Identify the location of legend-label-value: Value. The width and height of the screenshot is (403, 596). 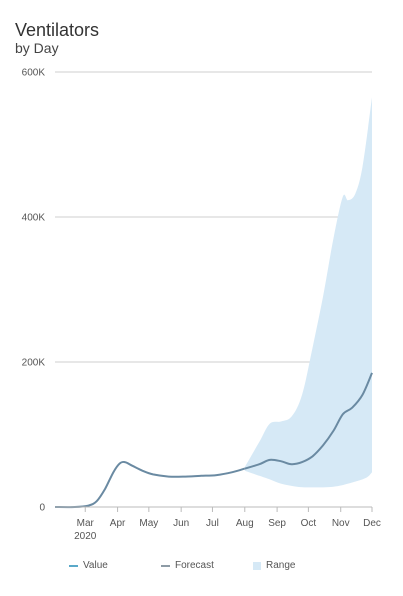
(95, 565).